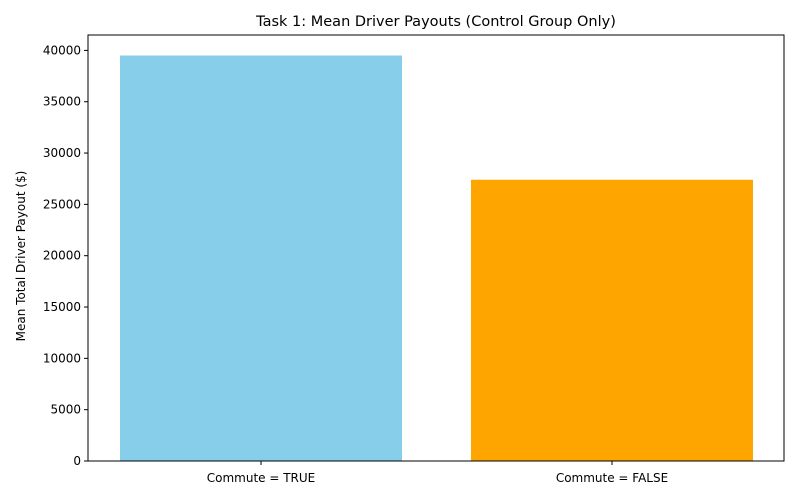 The width and height of the screenshot is (800, 500). Describe the element at coordinates (62, 256) in the screenshot. I see `y-tick-label: 20000` at that location.